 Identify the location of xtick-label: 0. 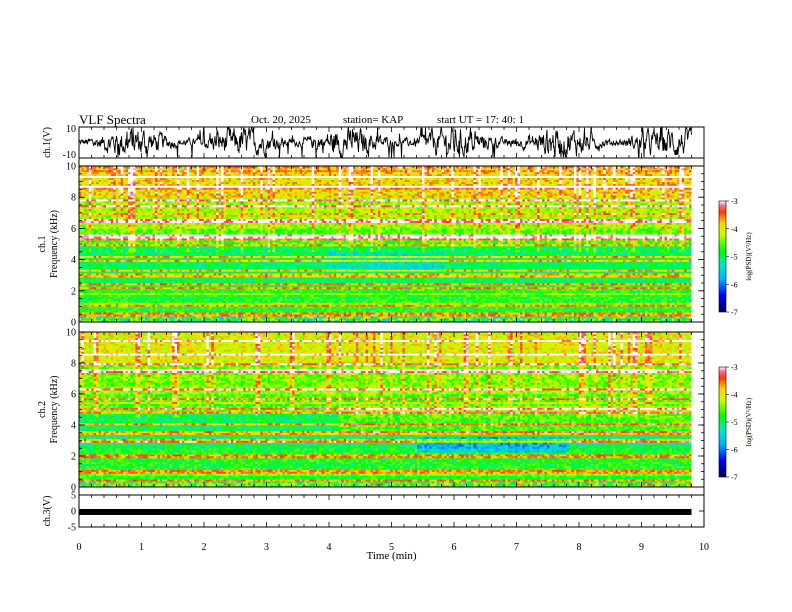
(79, 547).